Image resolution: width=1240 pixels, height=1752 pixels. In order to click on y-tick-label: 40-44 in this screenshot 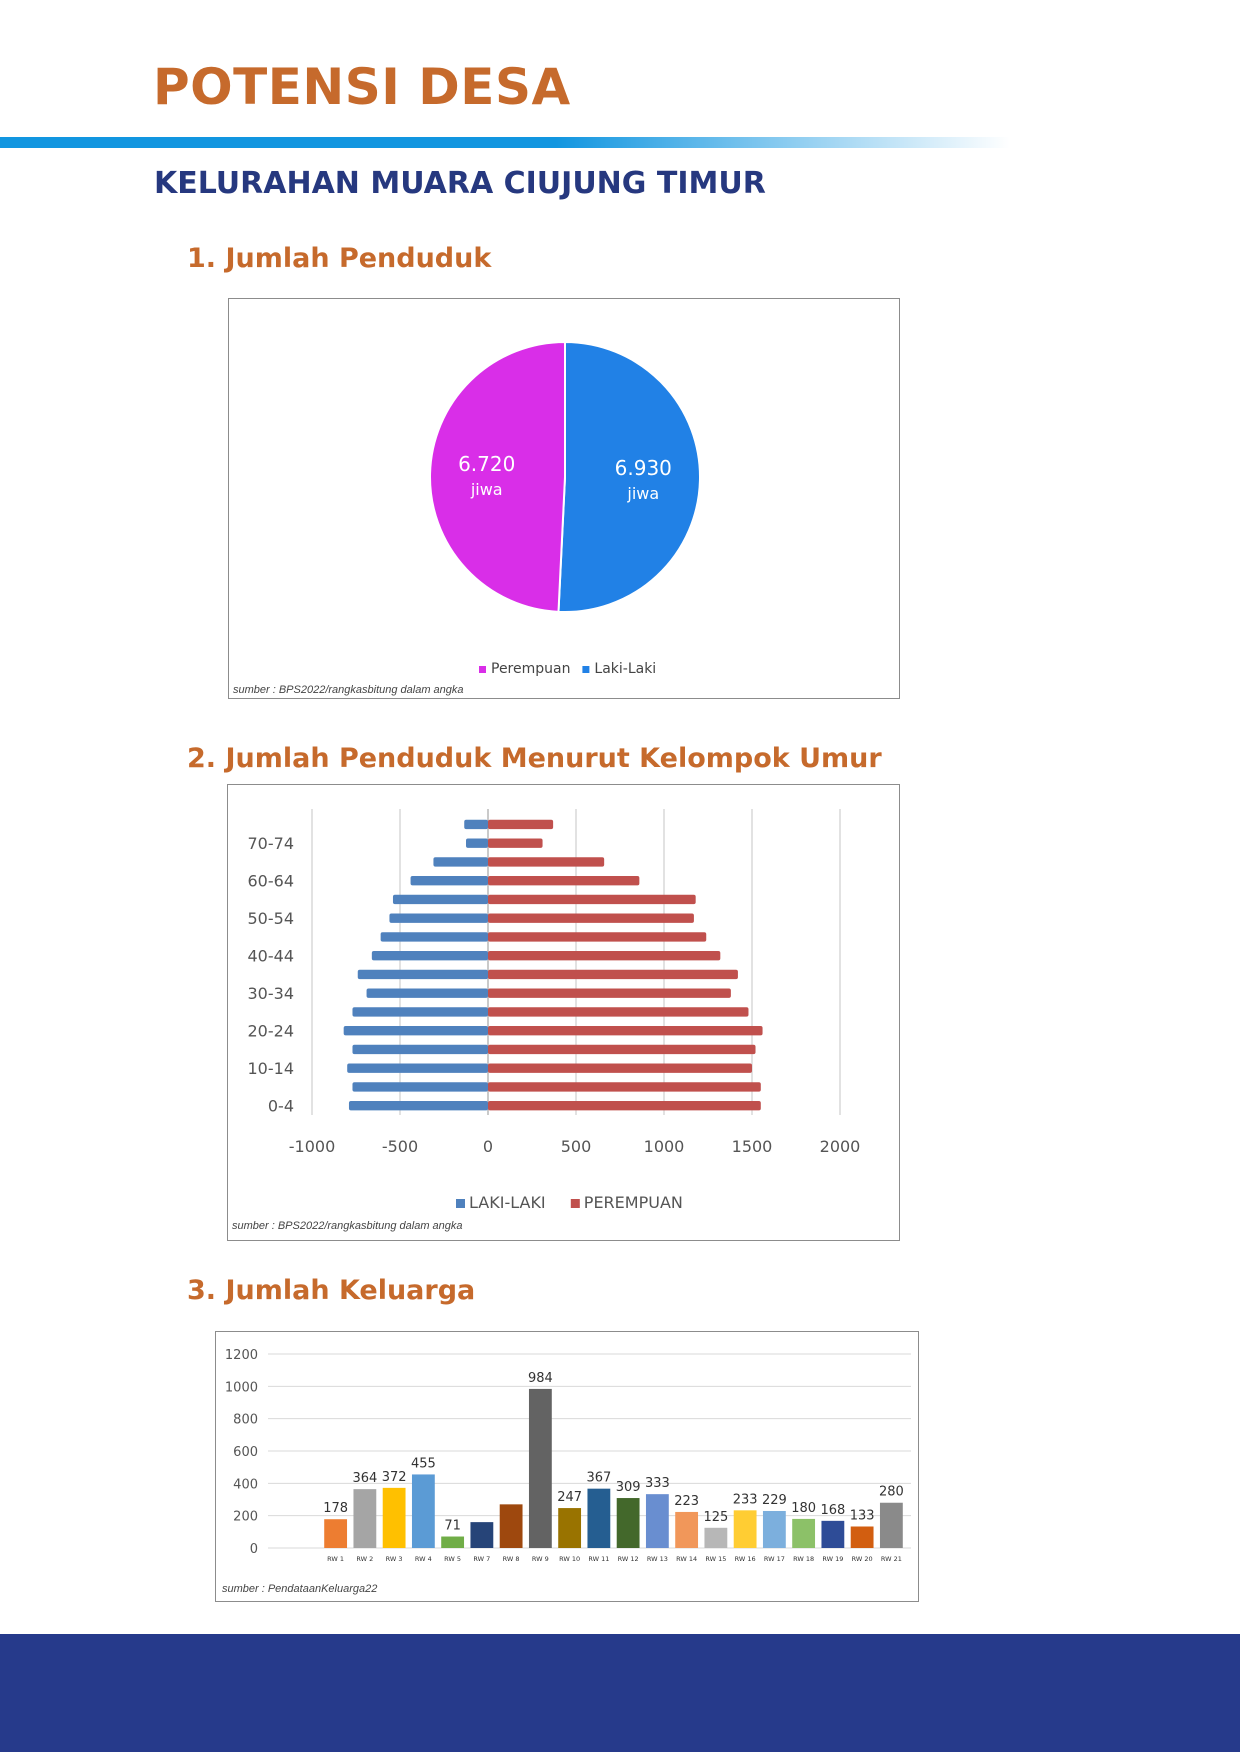, I will do `click(271, 956)`.